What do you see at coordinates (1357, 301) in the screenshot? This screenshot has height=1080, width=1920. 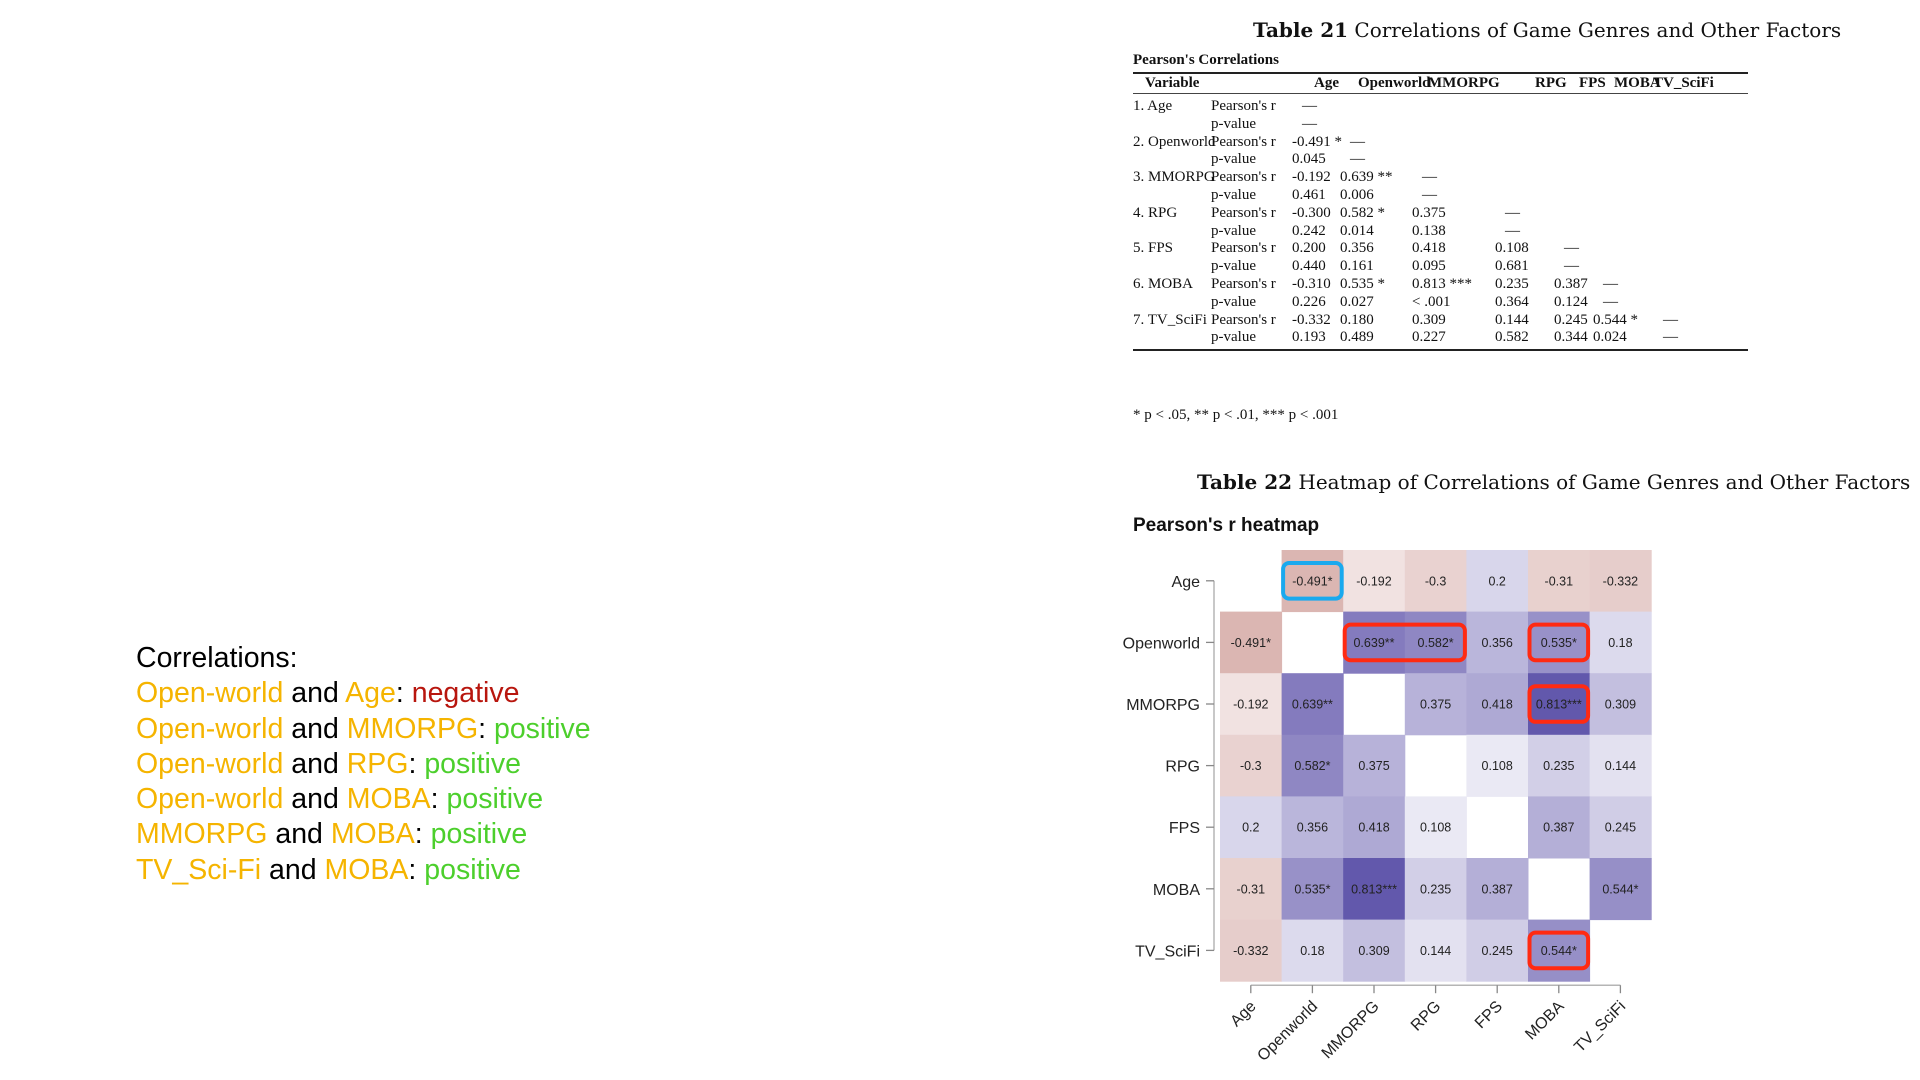 I see `table-cell: 0.027` at bounding box center [1357, 301].